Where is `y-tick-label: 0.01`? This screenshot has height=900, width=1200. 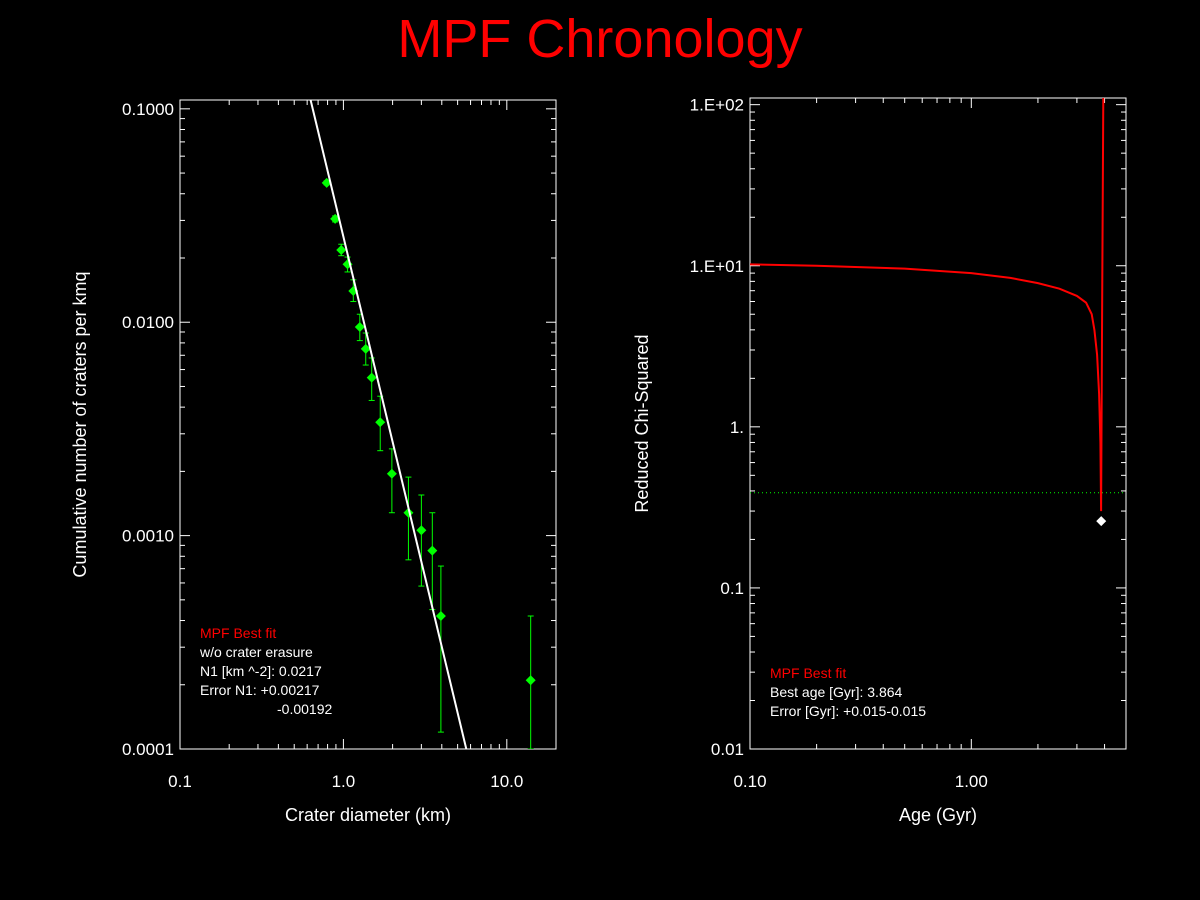 y-tick-label: 0.01 is located at coordinates (727, 749).